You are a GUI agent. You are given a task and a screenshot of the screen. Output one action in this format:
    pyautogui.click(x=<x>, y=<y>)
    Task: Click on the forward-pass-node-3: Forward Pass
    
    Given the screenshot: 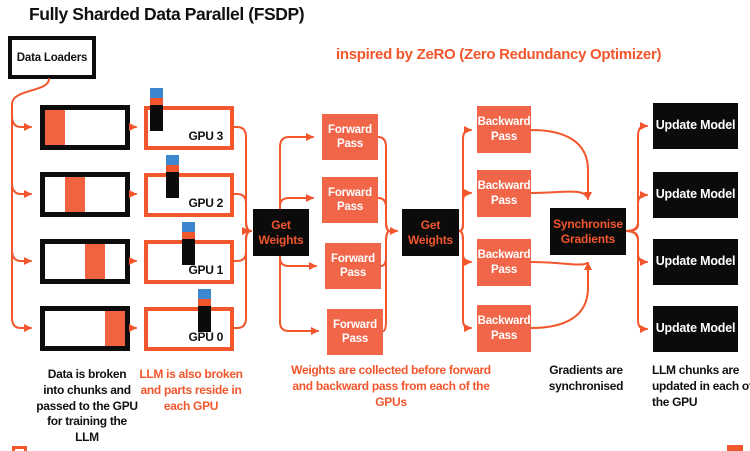 What is the action you would take?
    pyautogui.click(x=353, y=266)
    